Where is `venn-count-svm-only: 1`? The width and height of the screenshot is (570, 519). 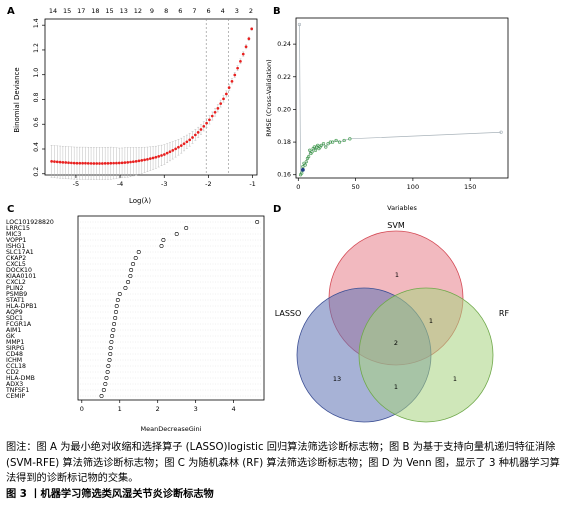
venn-count-svm-only: 1 is located at coordinates (397, 275).